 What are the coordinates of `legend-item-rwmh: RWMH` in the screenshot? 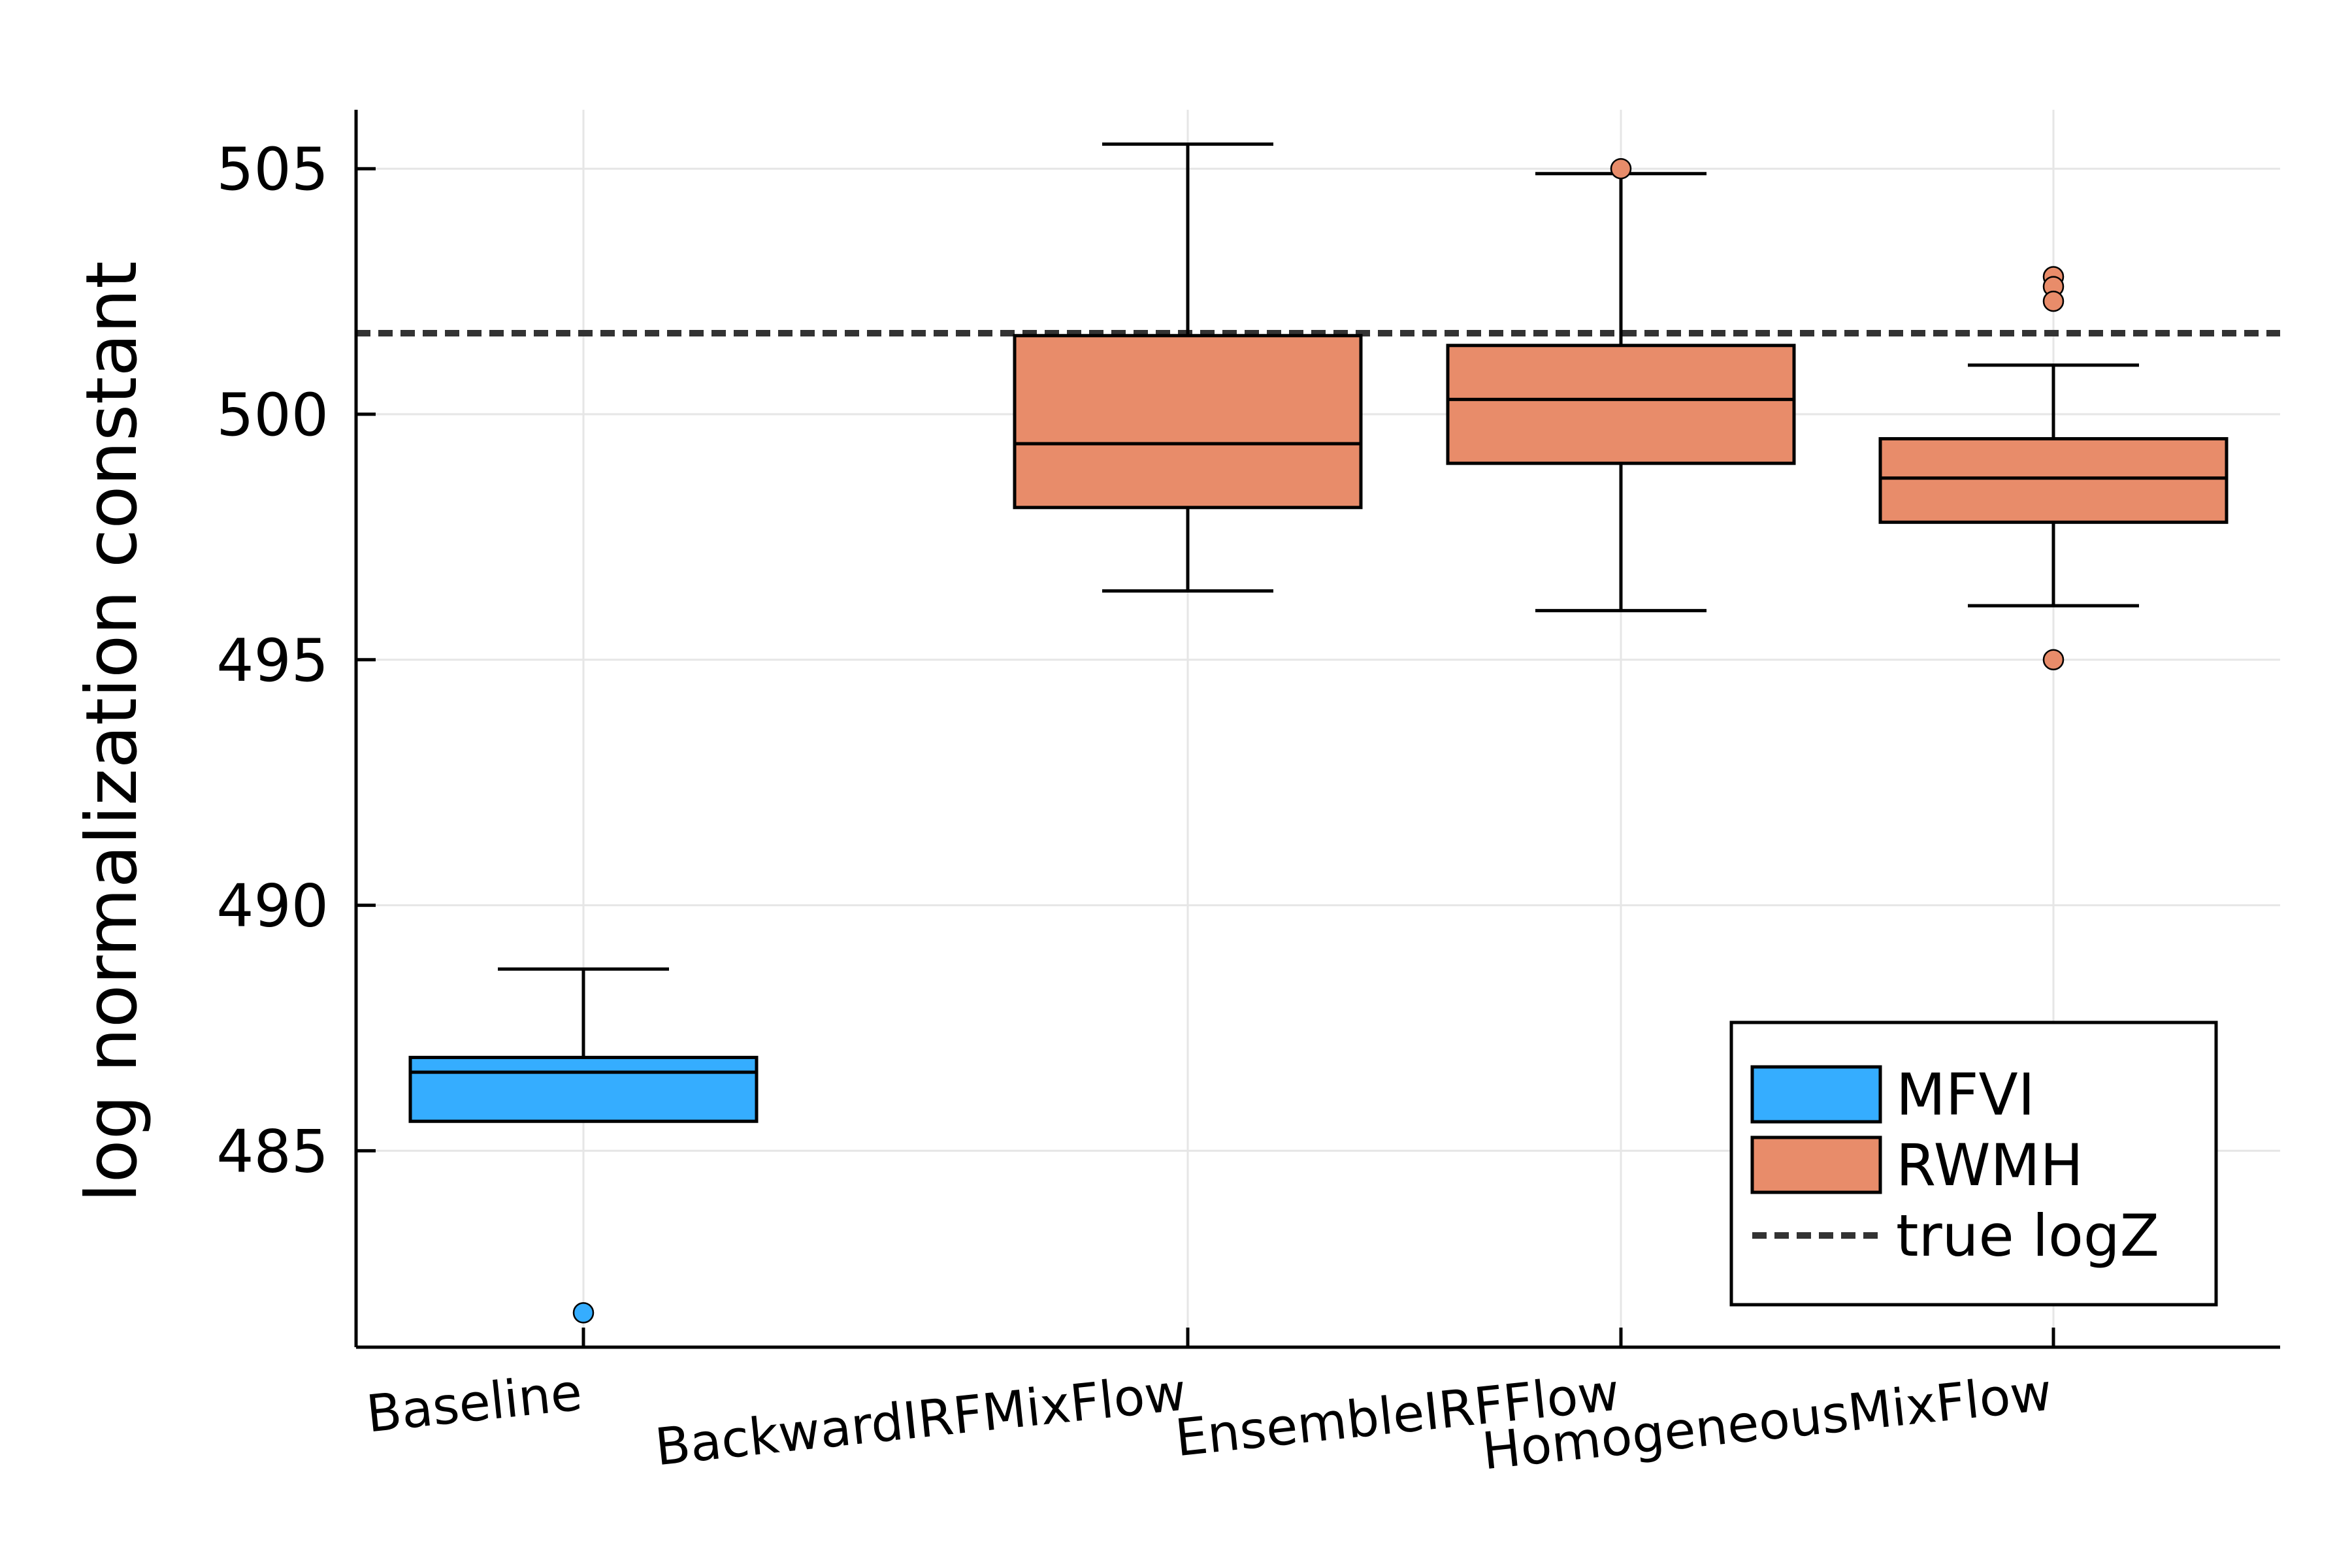 It's located at (1916, 1165).